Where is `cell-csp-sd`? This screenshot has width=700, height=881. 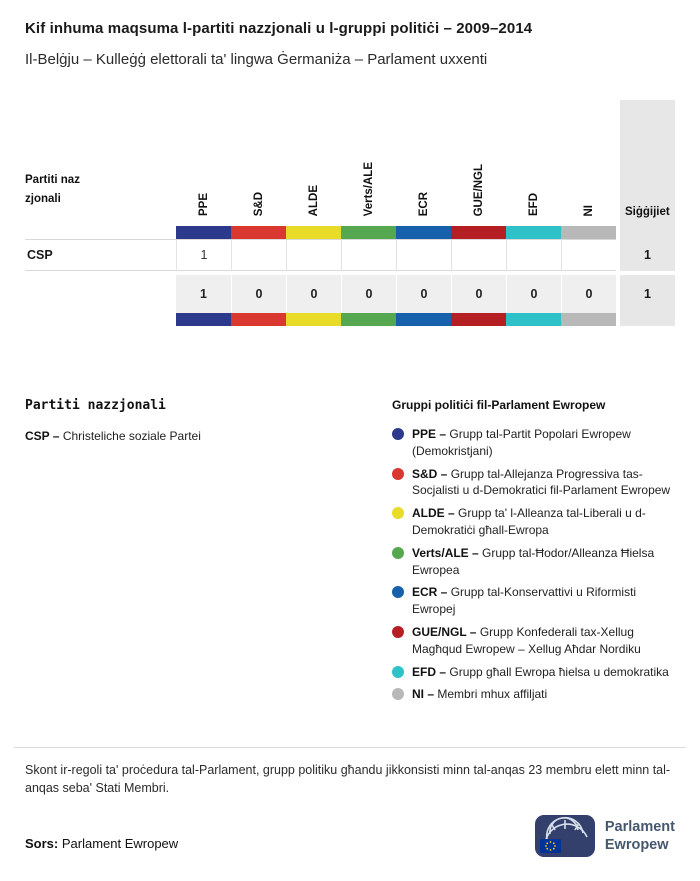 cell-csp-sd is located at coordinates (258, 255).